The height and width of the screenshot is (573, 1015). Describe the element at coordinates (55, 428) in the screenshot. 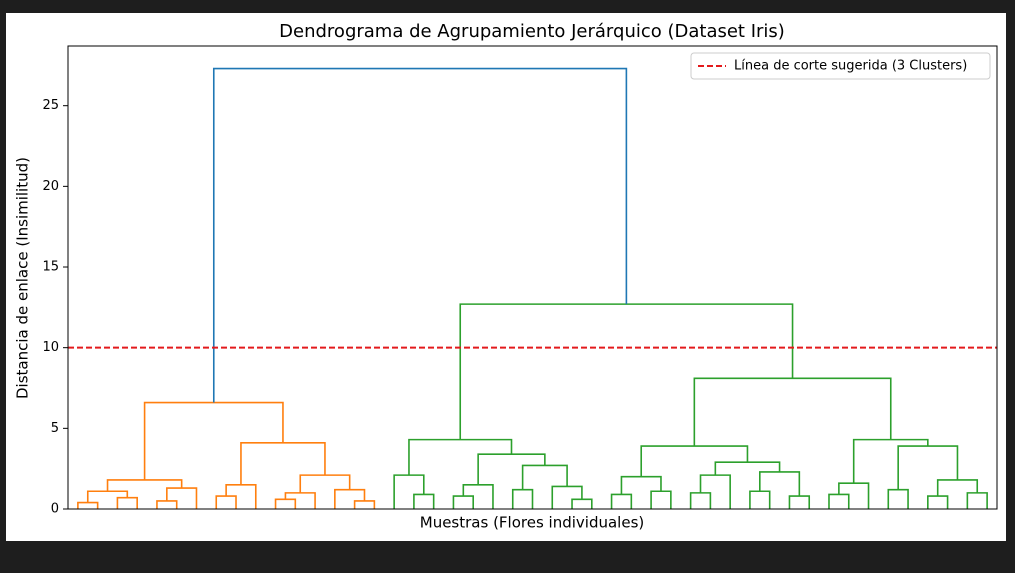

I see `y-tick-label: 5` at that location.